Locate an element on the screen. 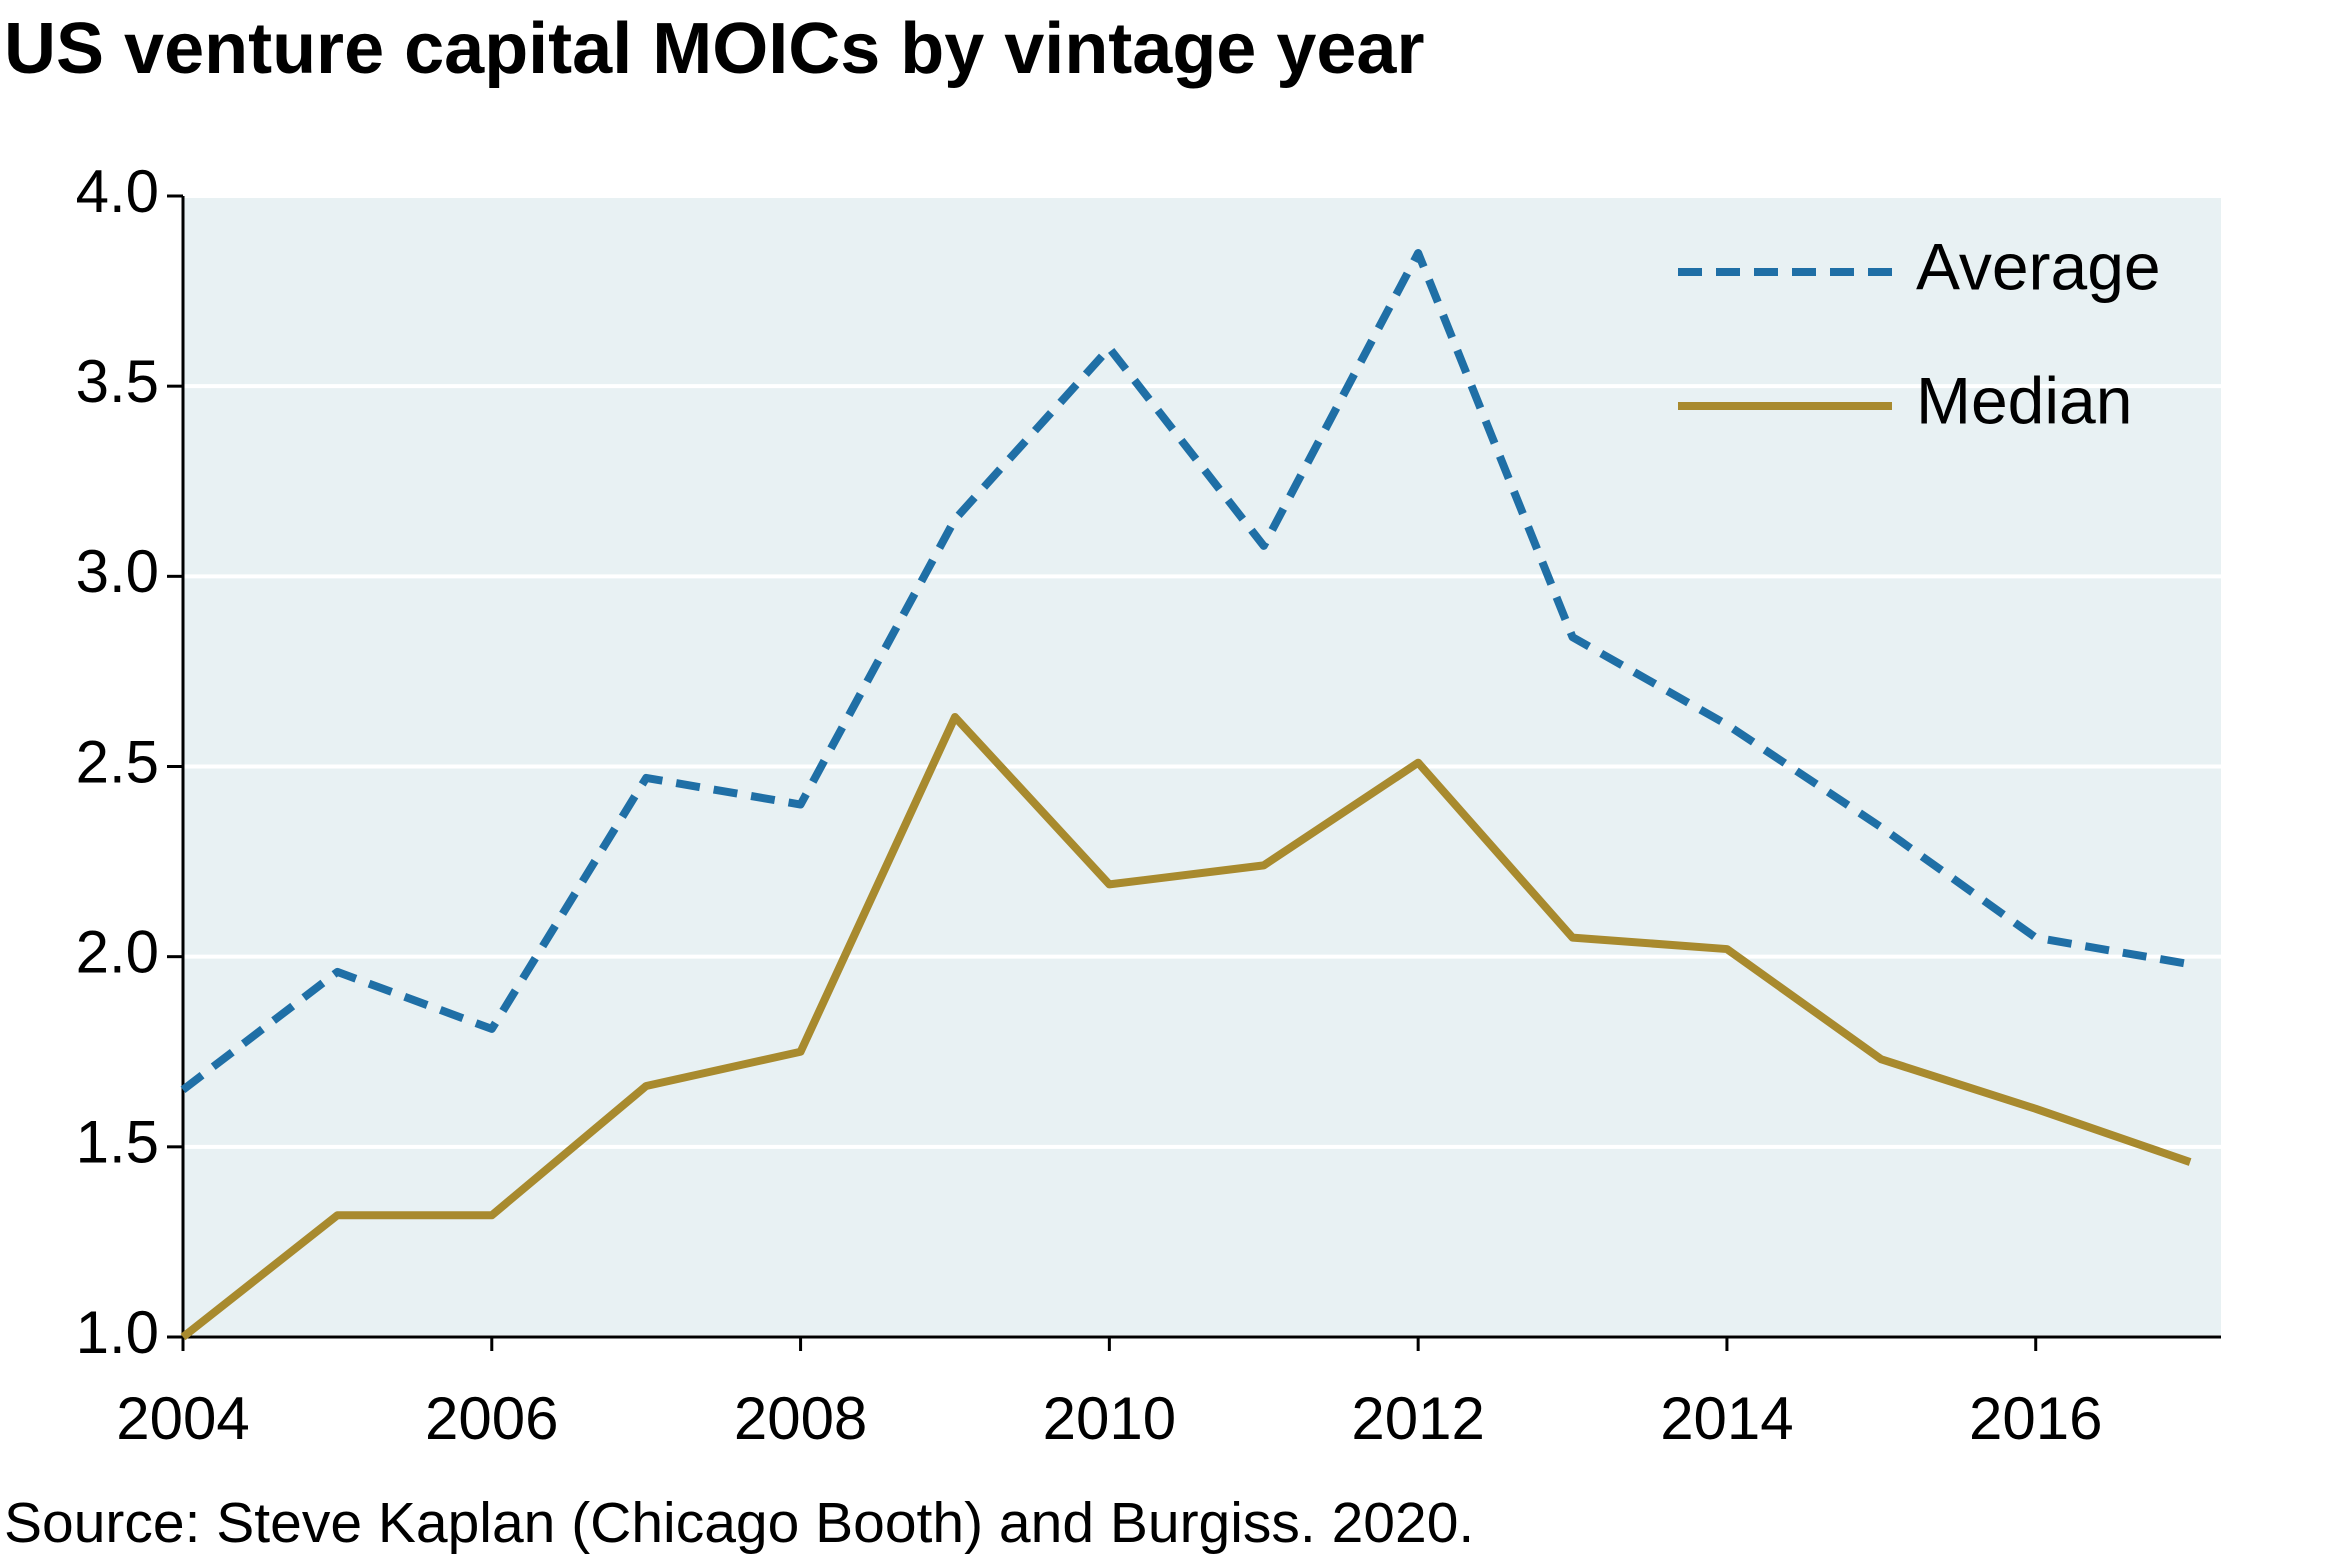 The width and height of the screenshot is (2340, 1561). x-tick-label: 2012 is located at coordinates (1417, 1418).